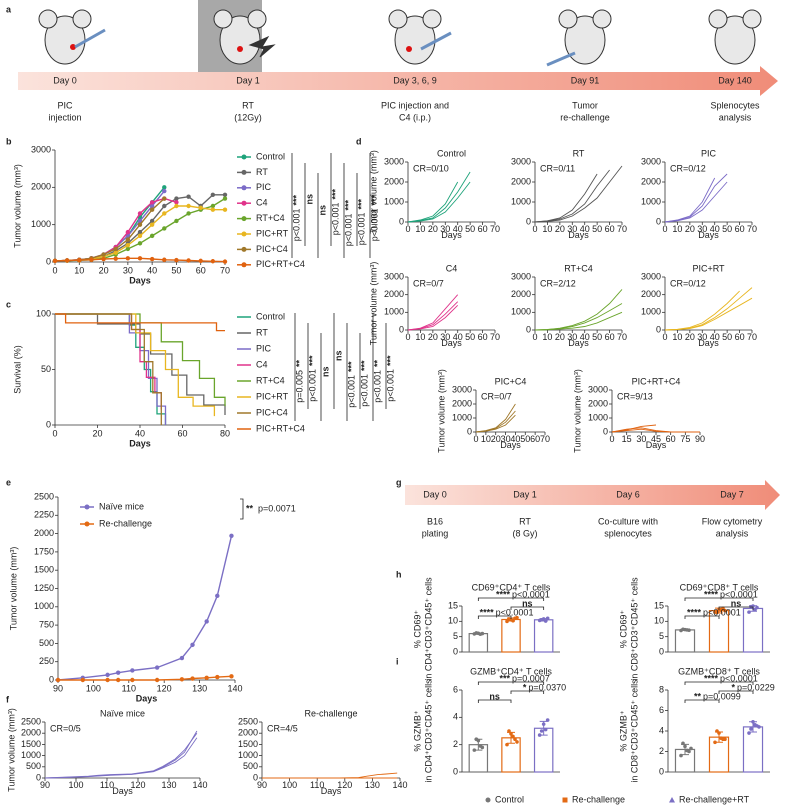  What do you see at coordinates (722, 696) in the screenshot?
I see `significance-p: p=0.0099` at bounding box center [722, 696].